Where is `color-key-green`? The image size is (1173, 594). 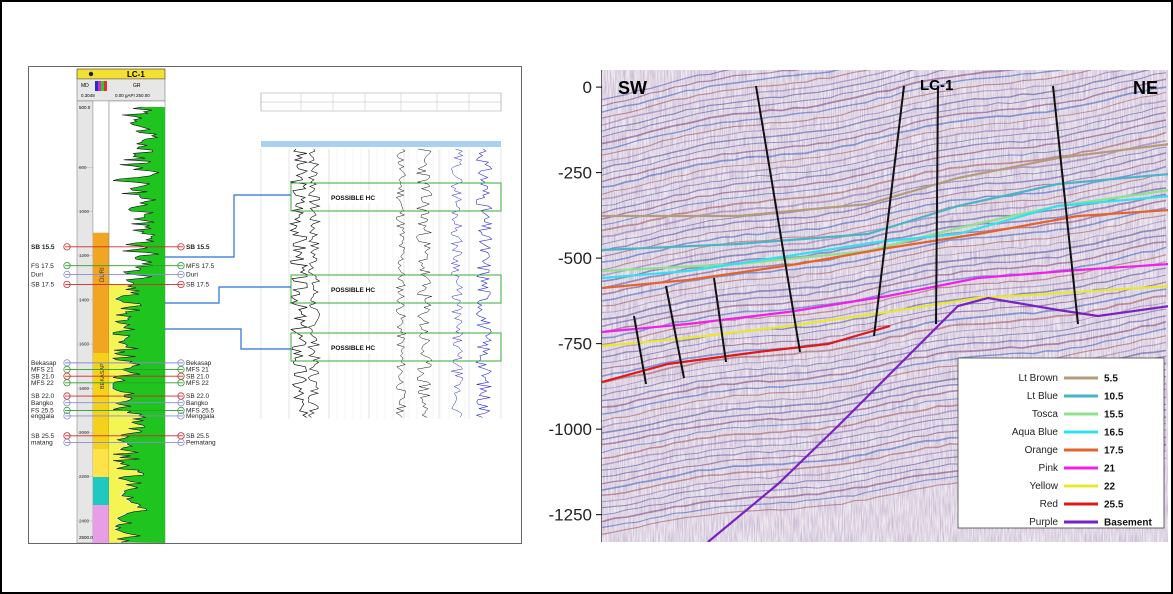 color-key-green is located at coordinates (102, 86).